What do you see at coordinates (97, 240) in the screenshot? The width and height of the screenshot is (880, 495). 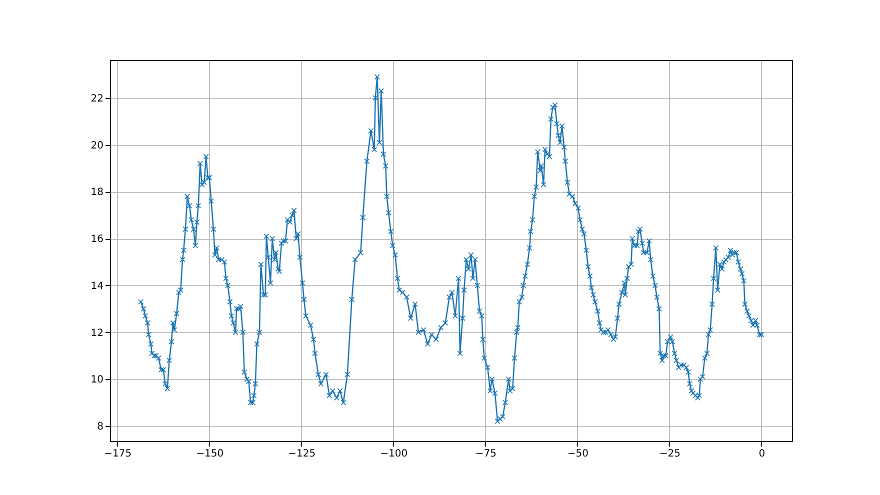 I see `y-tick-label: 16` at bounding box center [97, 240].